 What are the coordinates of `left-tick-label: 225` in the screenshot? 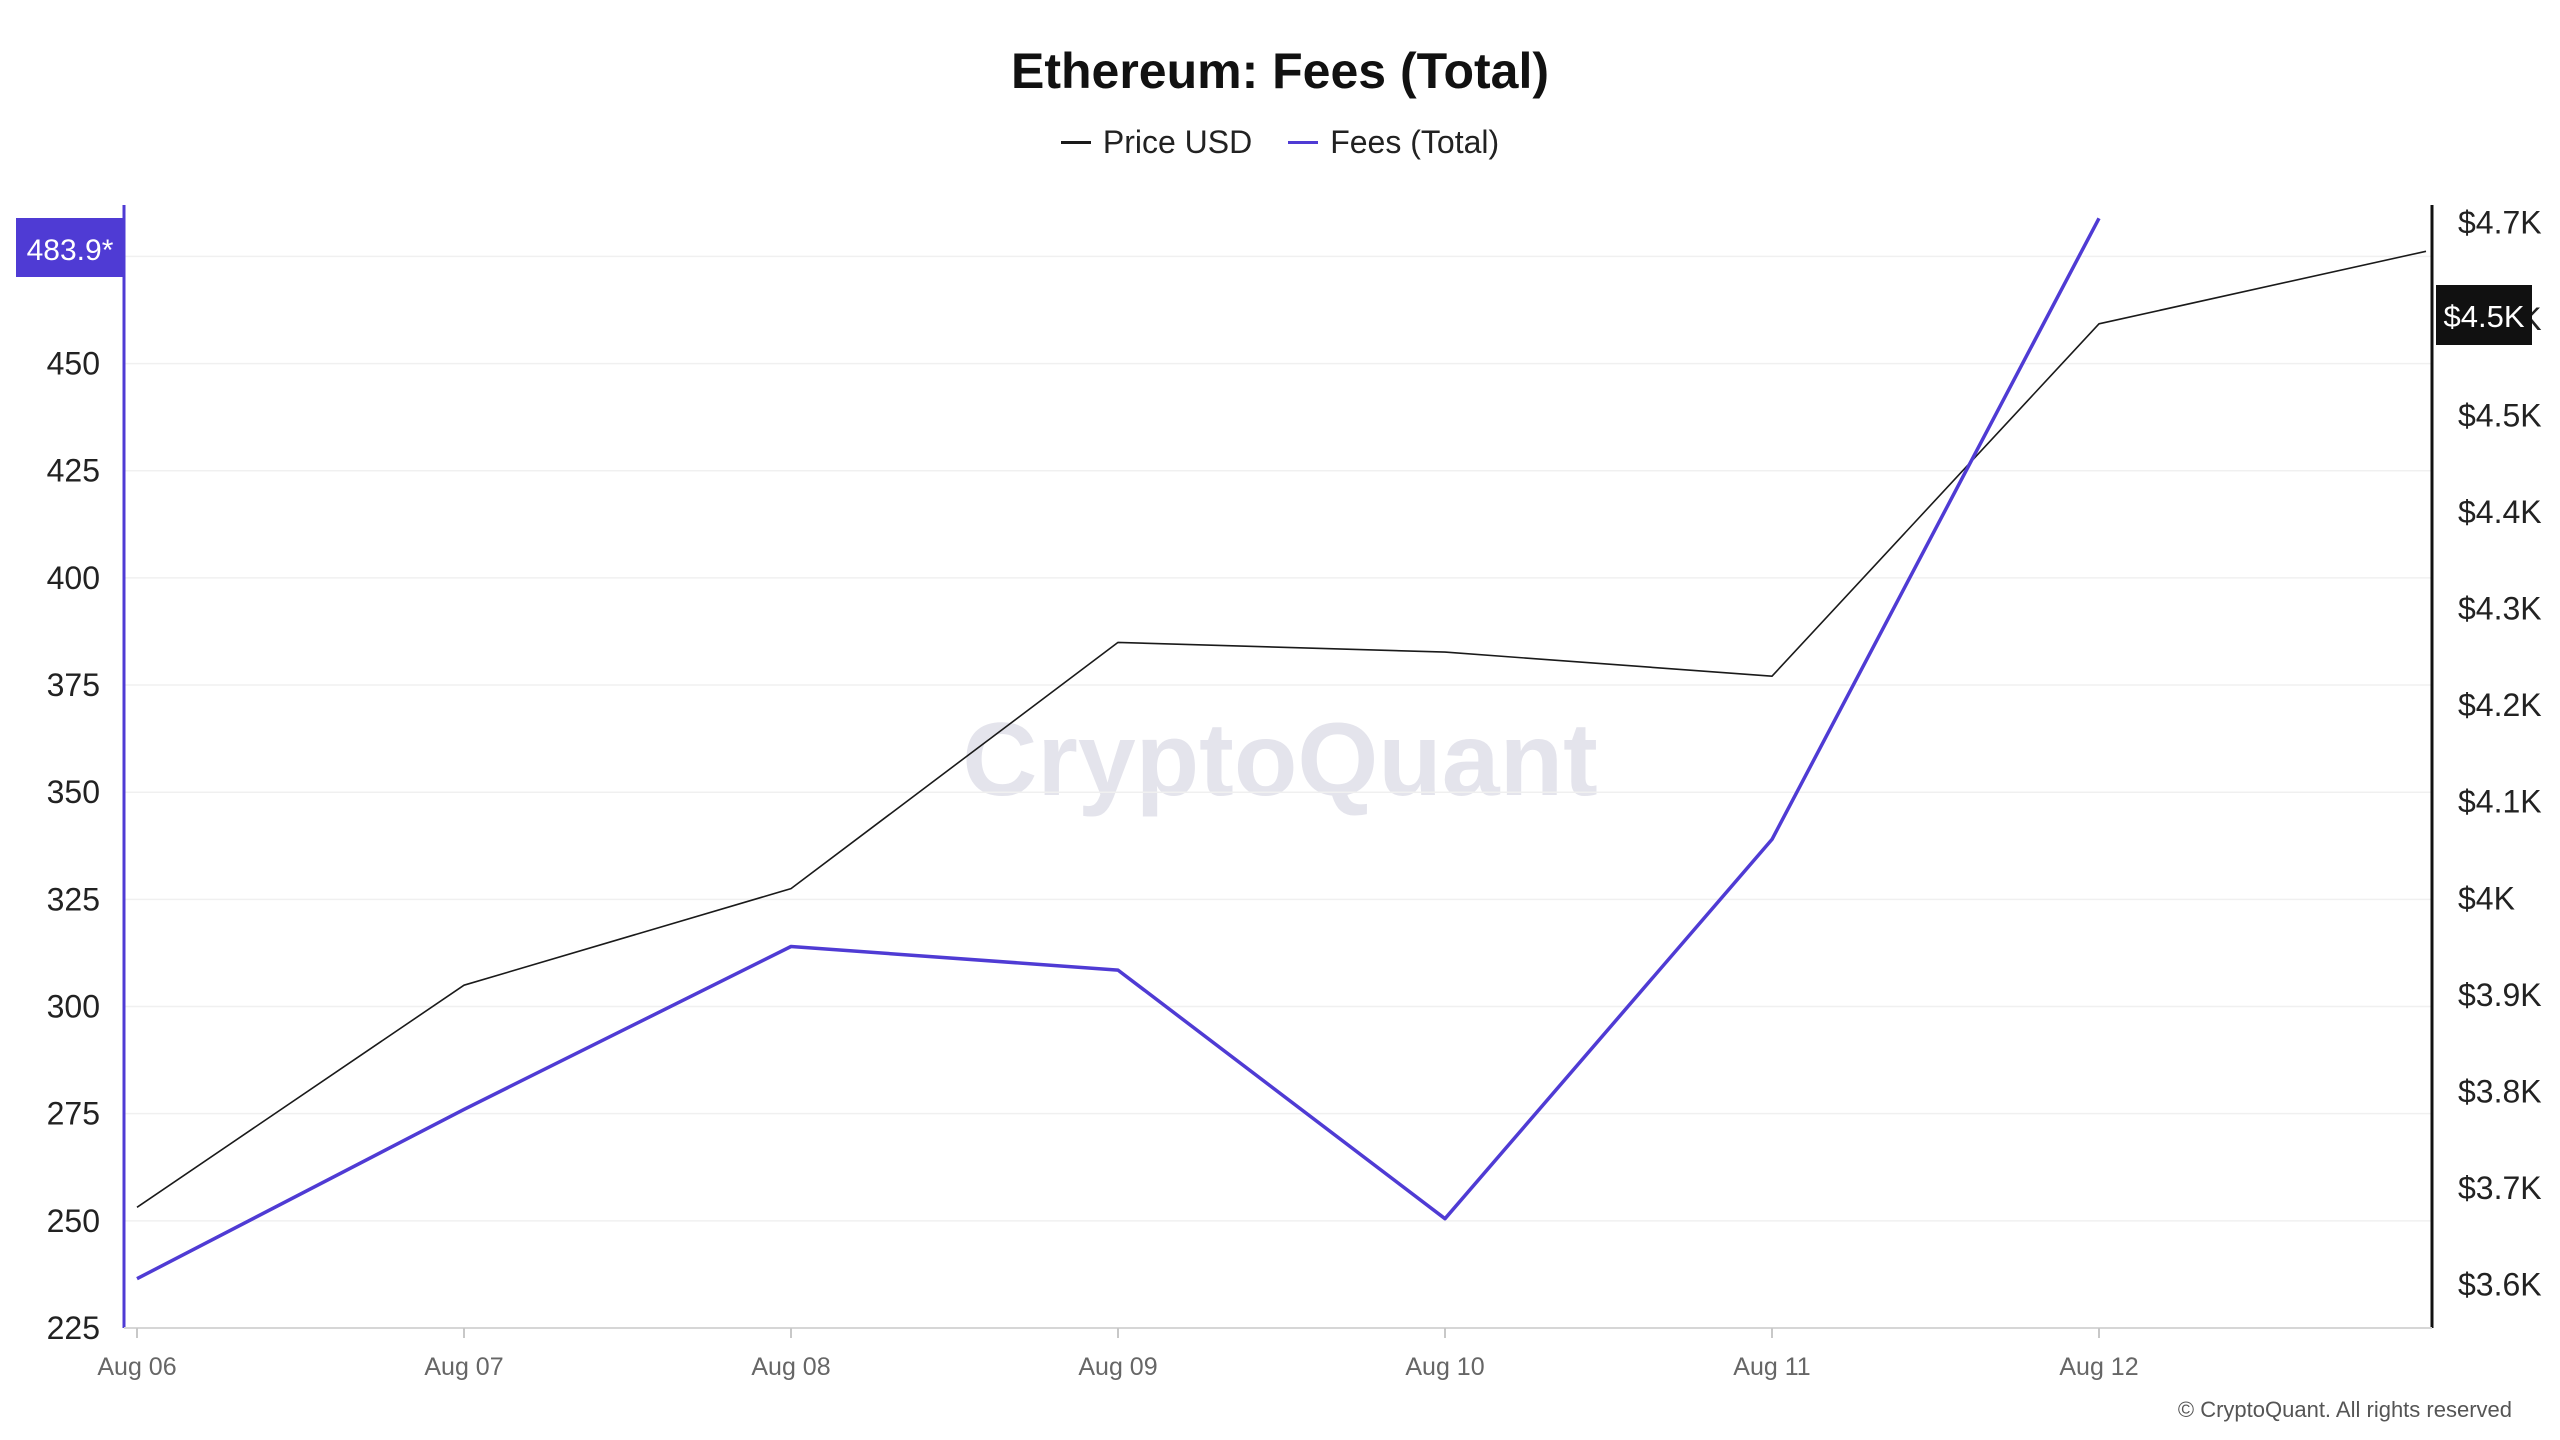 It's located at (73, 1328).